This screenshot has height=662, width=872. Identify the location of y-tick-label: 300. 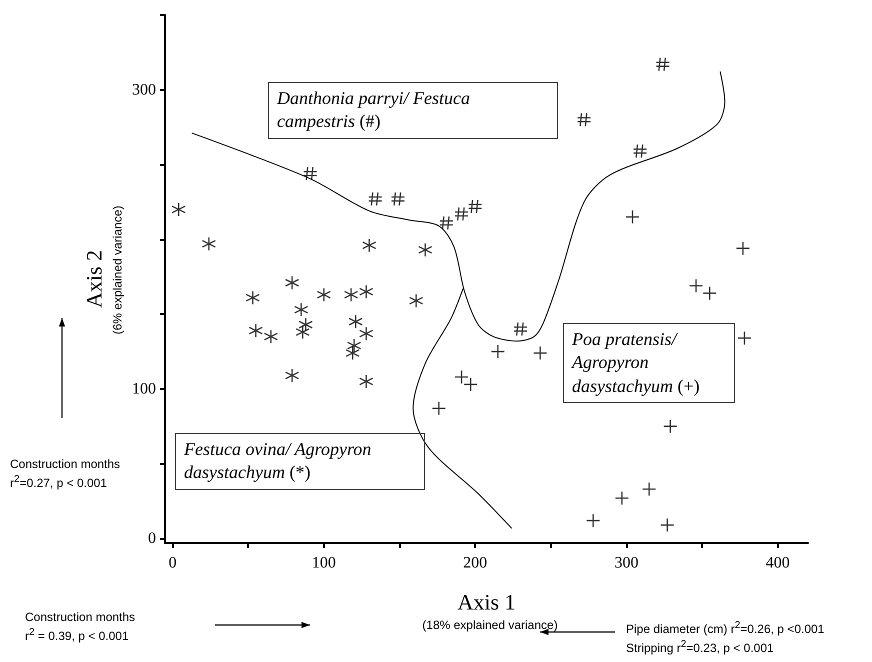
(144, 89).